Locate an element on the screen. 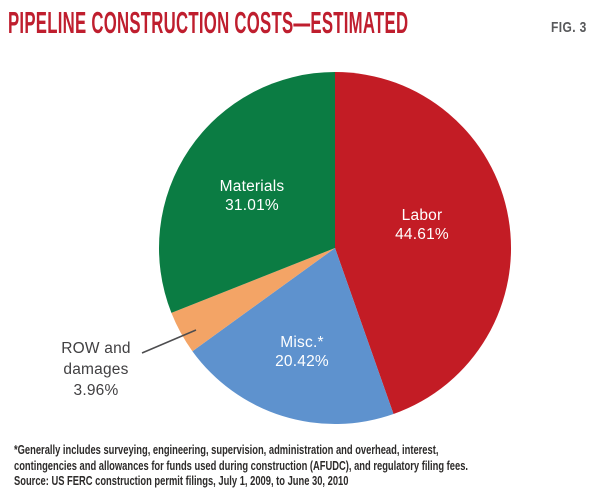 The height and width of the screenshot is (495, 600). leader-line-row-and-damages is located at coordinates (169, 341).